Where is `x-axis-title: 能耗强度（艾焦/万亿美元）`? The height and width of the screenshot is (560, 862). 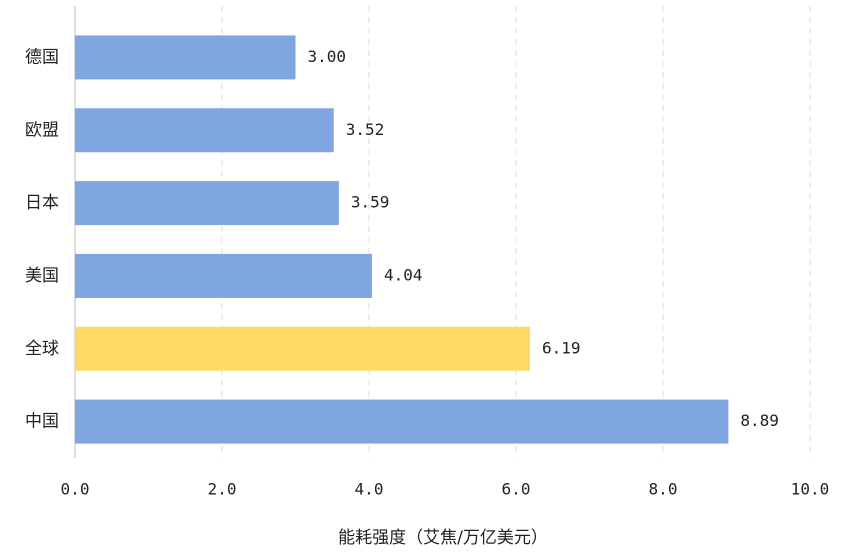 x-axis-title: 能耗强度（艾焦/万亿美元） is located at coordinates (443, 538).